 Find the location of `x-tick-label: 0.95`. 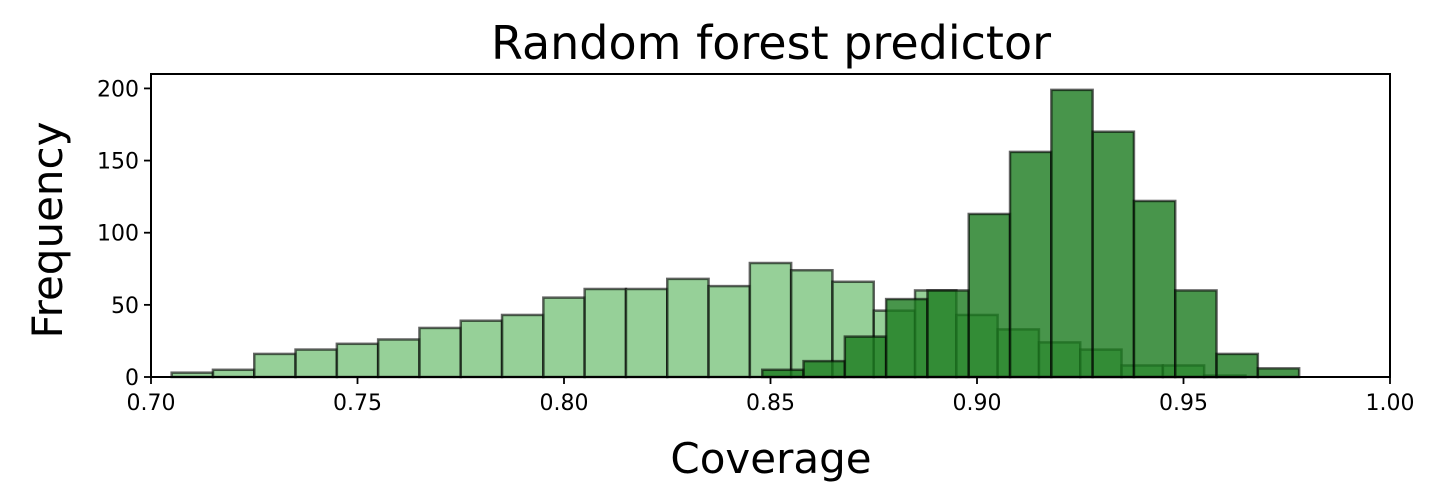

x-tick-label: 0.95 is located at coordinates (1183, 403).